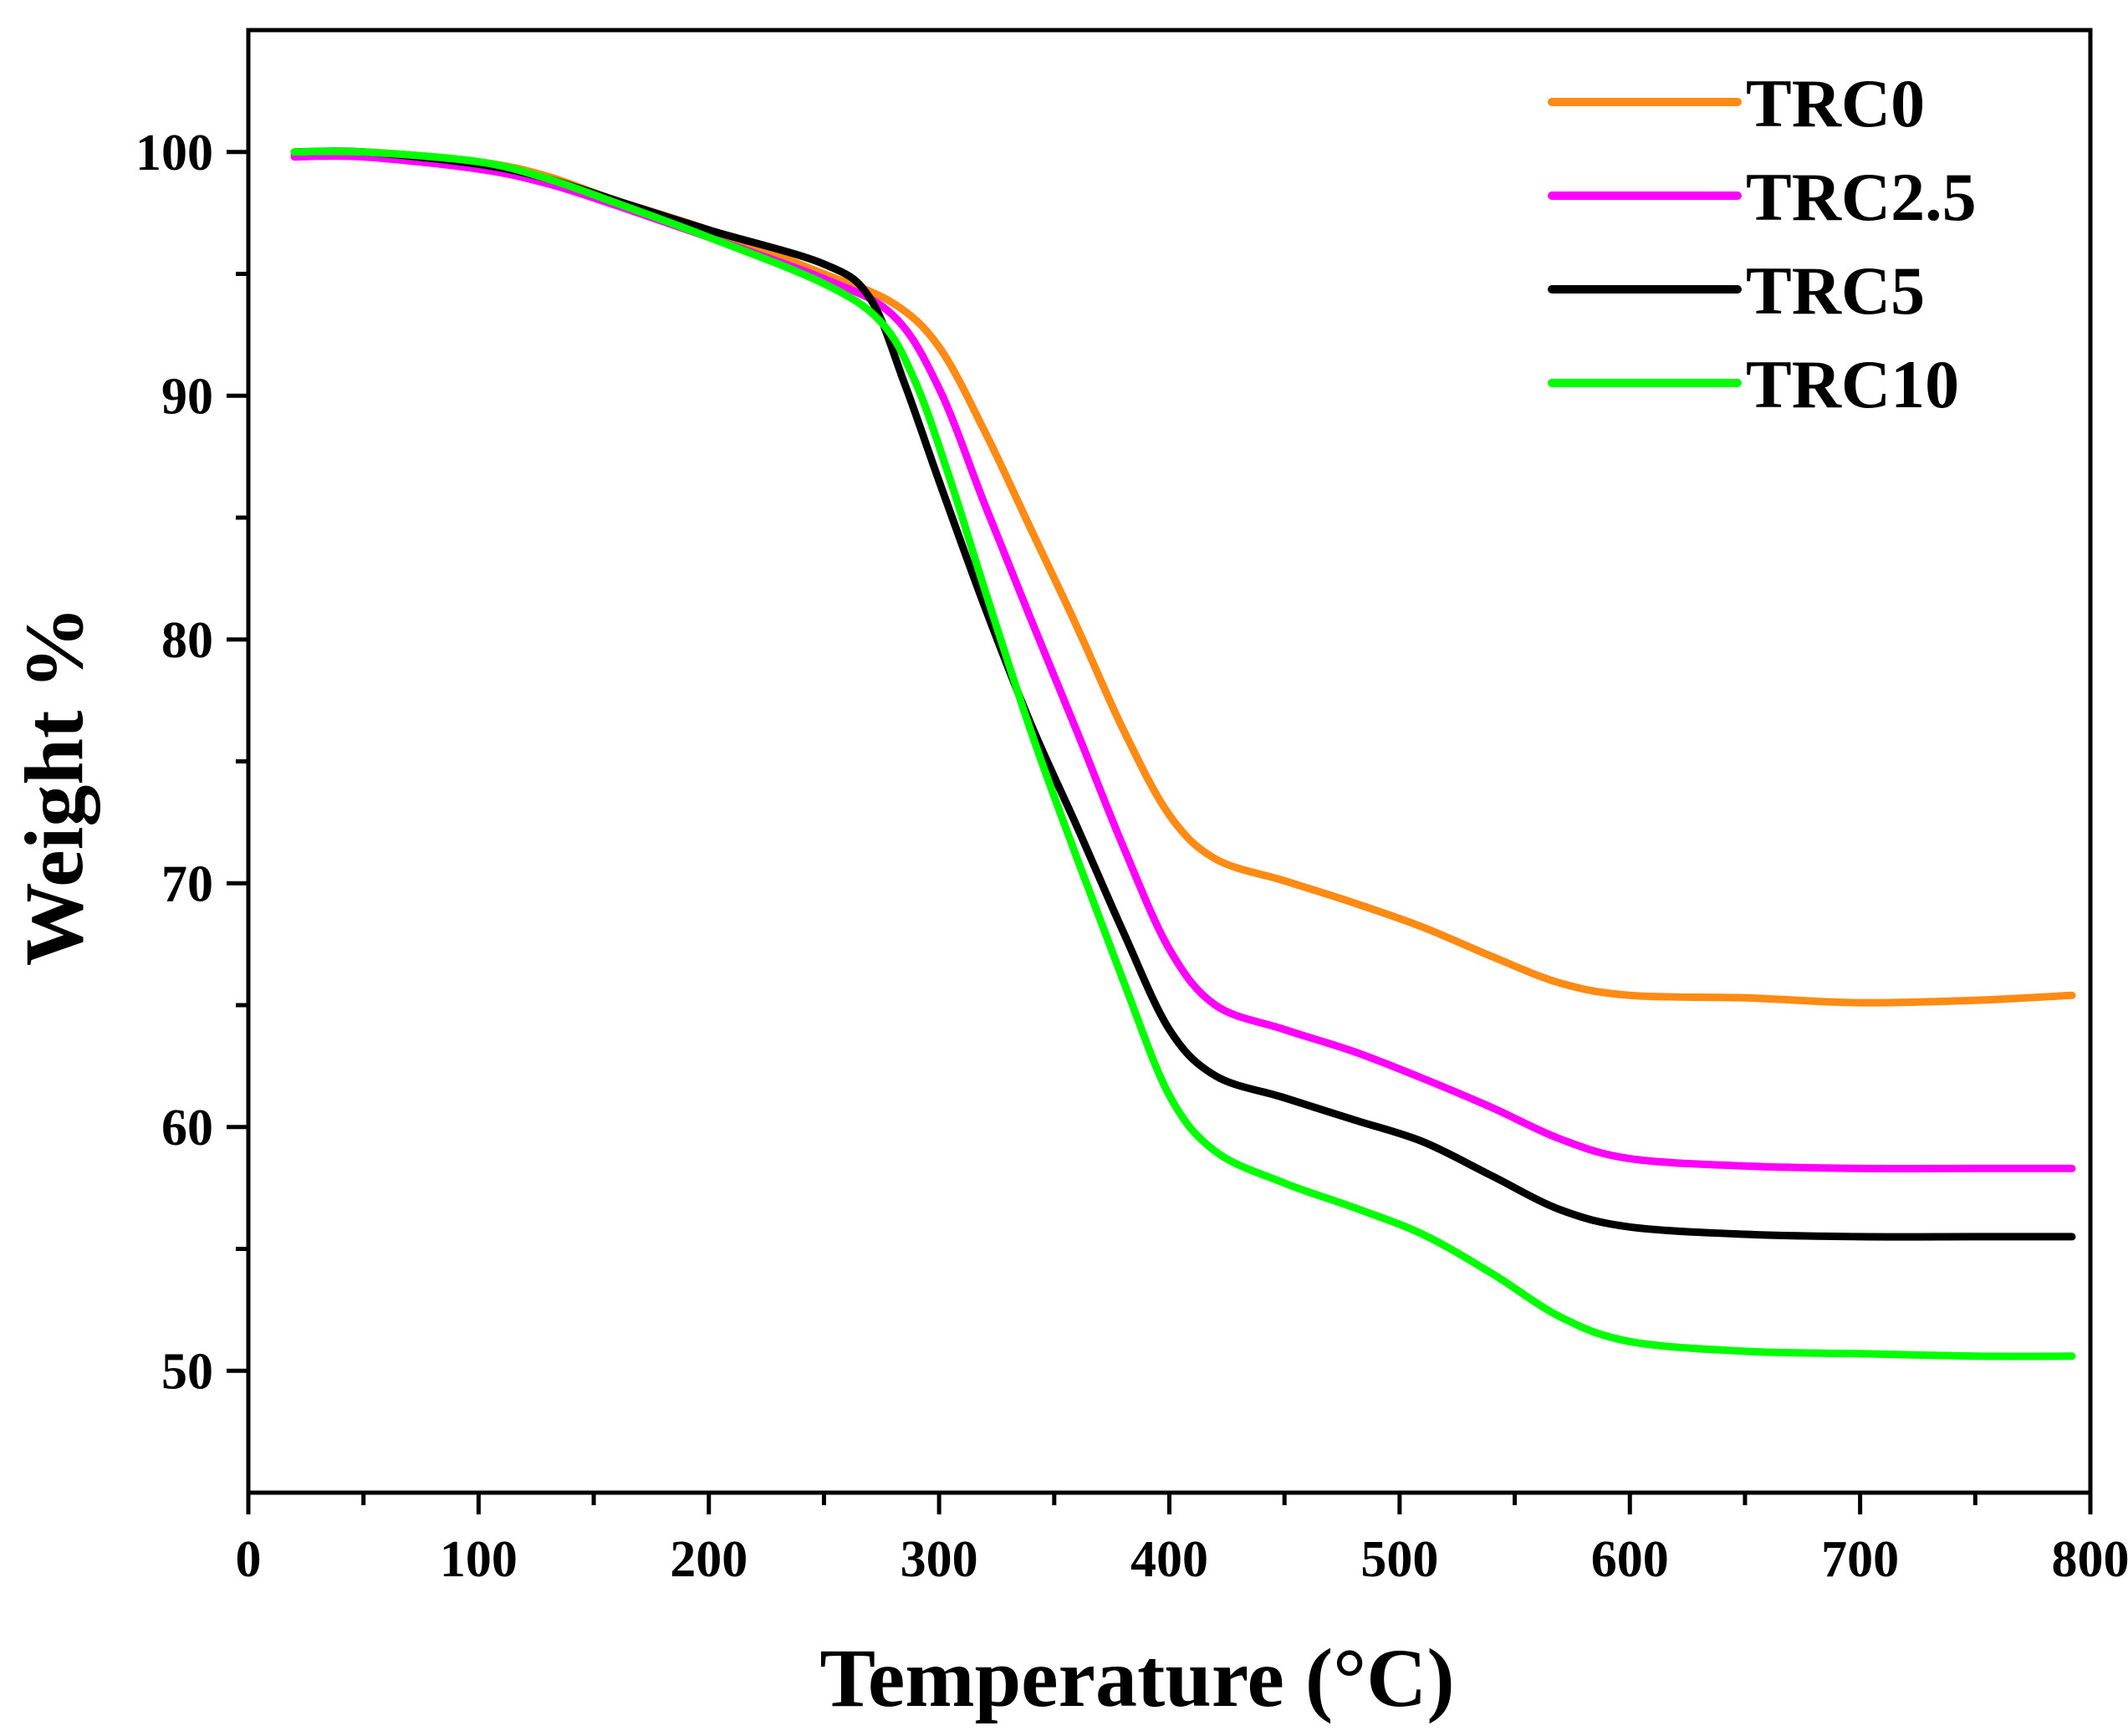  Describe the element at coordinates (1852, 384) in the screenshot. I see `legend-label: TRC10` at that location.